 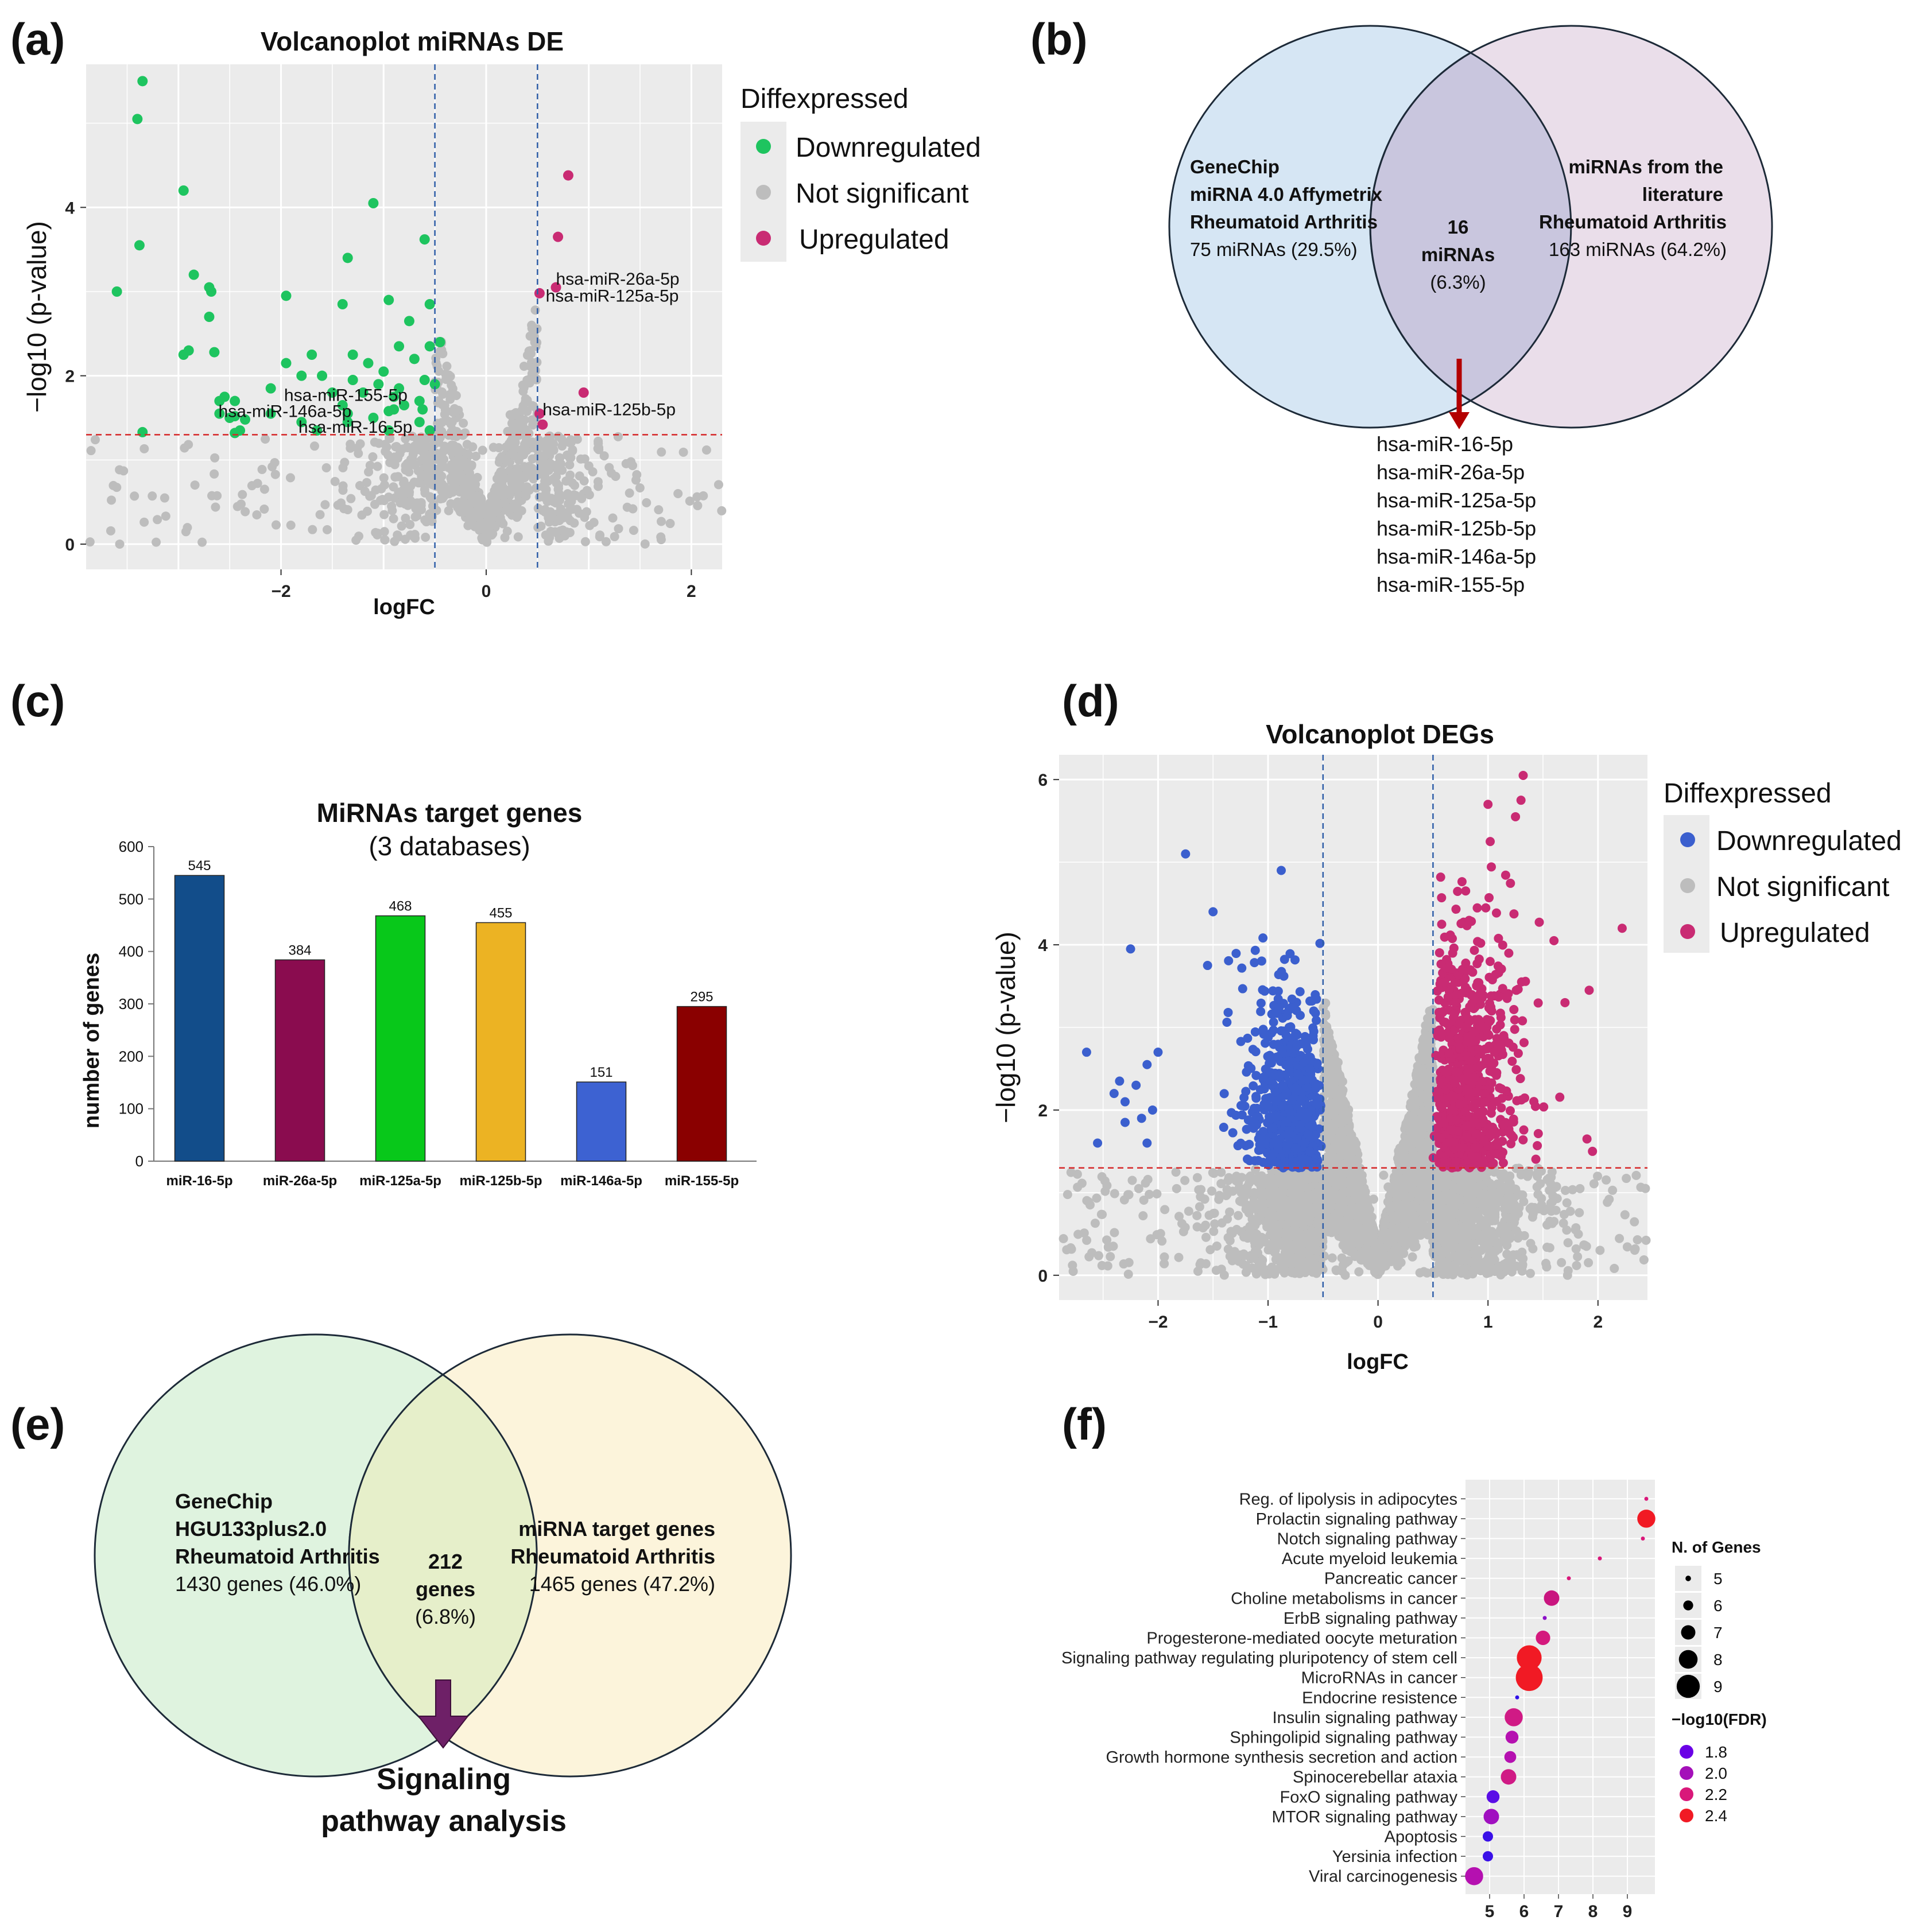 I want to click on panel-c-y-axis-label: number of genes, so click(x=92, y=1040).